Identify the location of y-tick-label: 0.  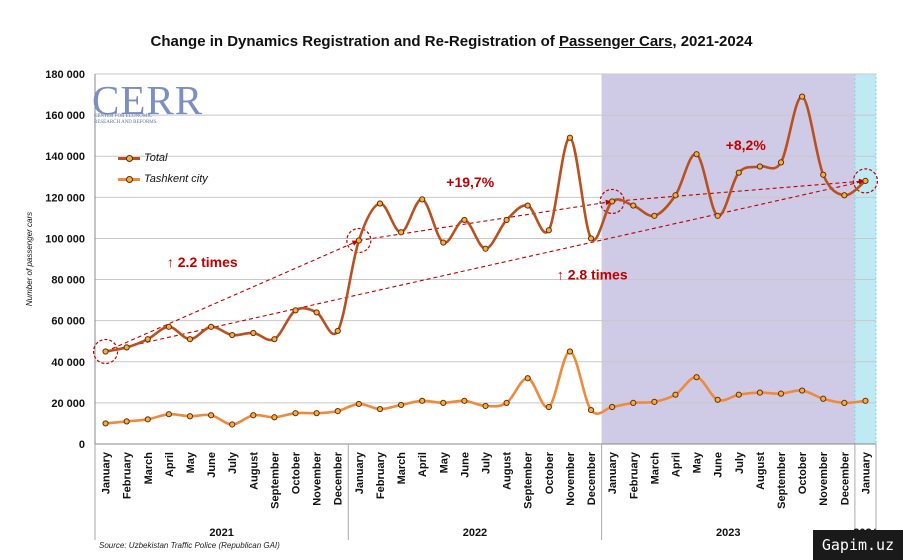
(82, 445).